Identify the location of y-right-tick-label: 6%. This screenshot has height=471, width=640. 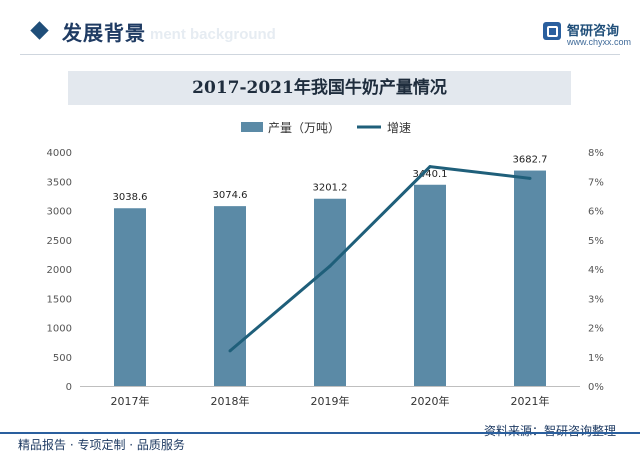
(596, 212).